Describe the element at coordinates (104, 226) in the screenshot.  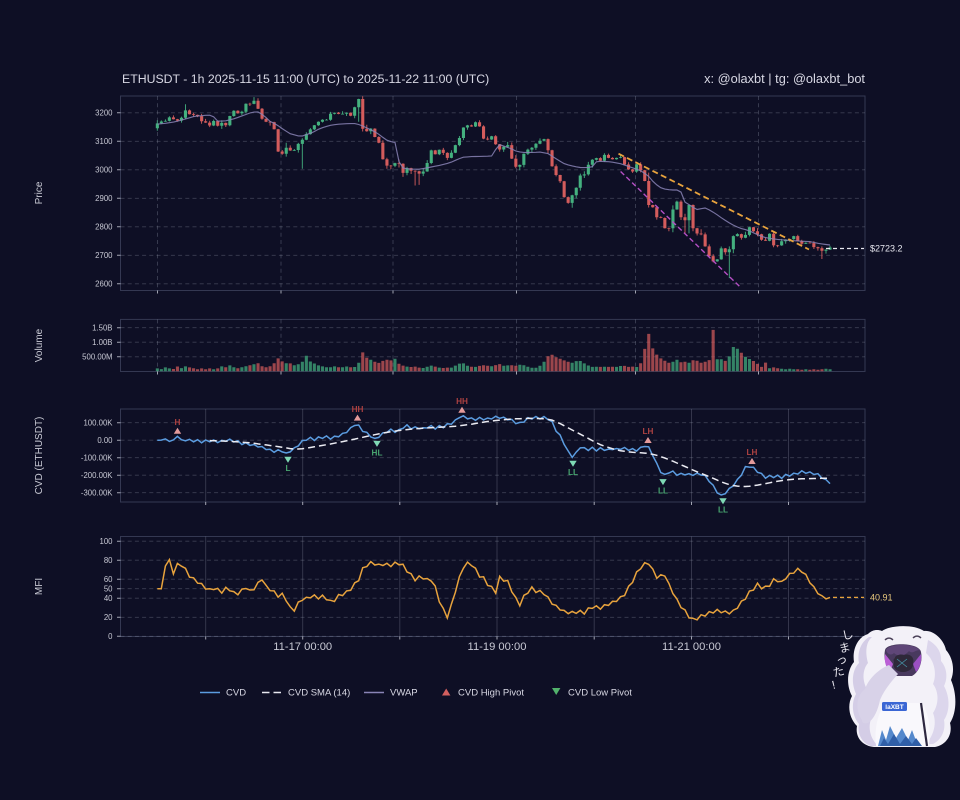
I see `svg-text: 2800` at that location.